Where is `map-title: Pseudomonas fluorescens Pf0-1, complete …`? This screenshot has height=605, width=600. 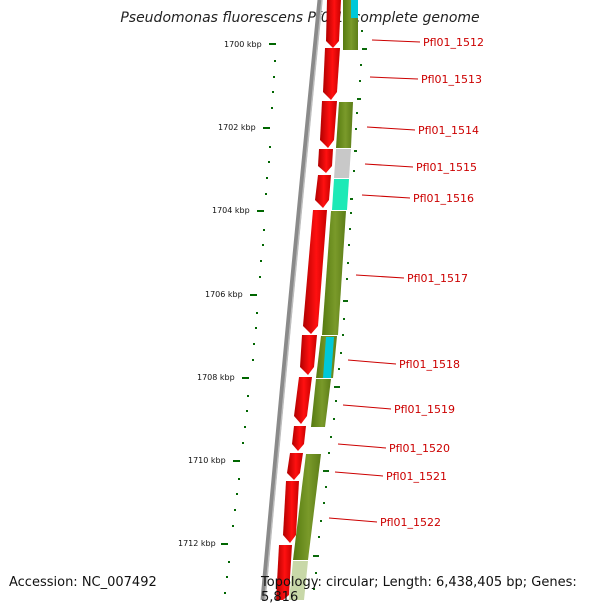
map-title: Pseudomonas fluorescens Pf0-1, complete … is located at coordinates (300, 18).